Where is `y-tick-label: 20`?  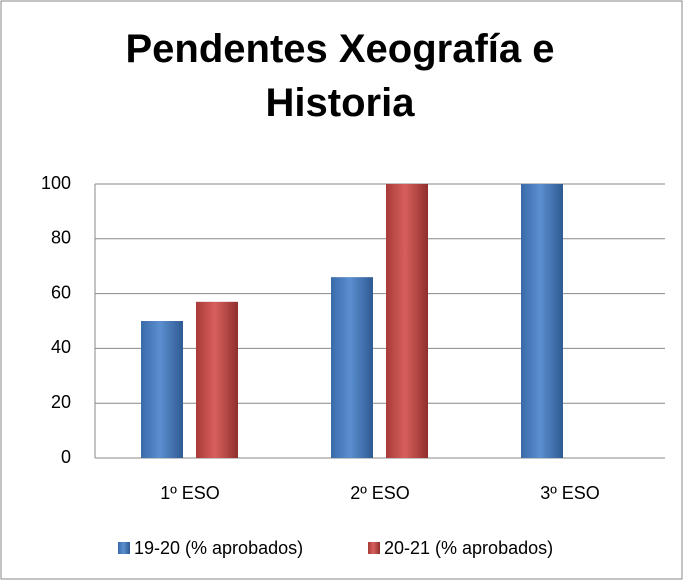 y-tick-label: 20 is located at coordinates (61, 402).